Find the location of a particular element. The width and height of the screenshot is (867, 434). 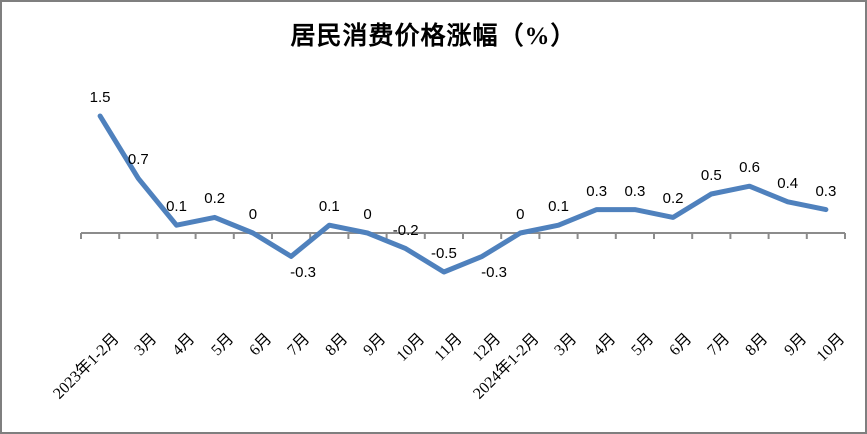

data-label: 0.4 is located at coordinates (788, 183).